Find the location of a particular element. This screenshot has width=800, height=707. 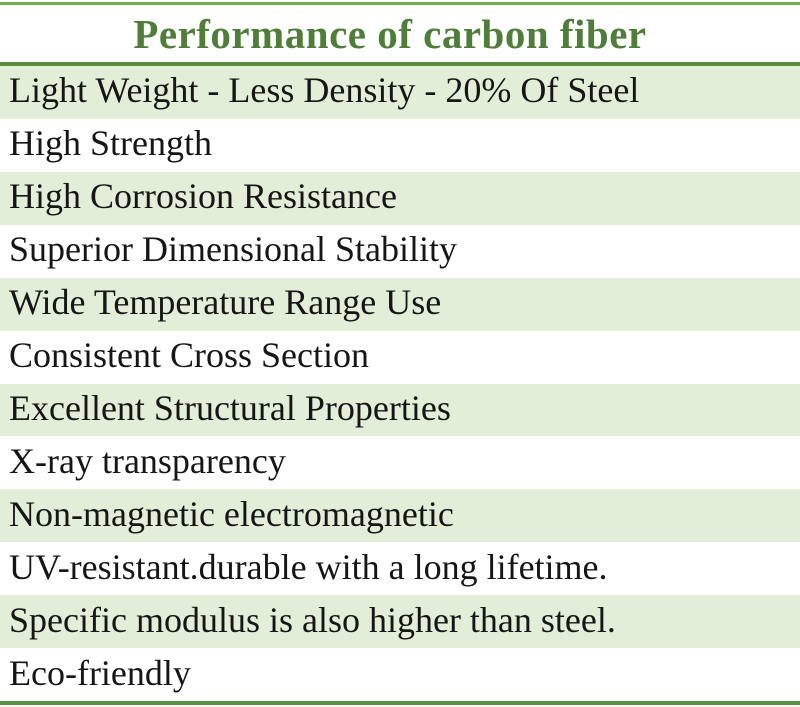

table-row: X-ray transparency is located at coordinates (400, 463).